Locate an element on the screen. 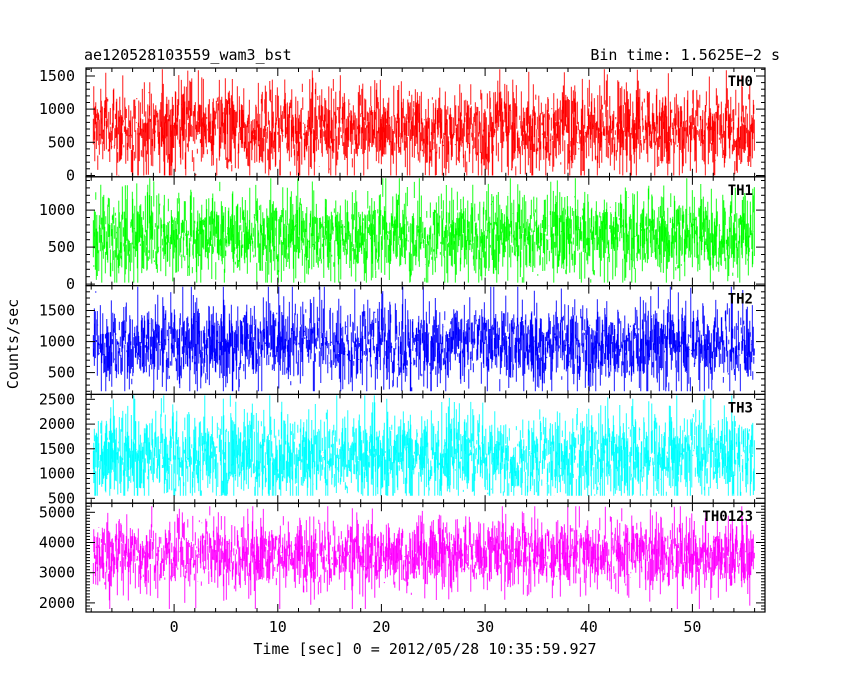 The width and height of the screenshot is (850, 680). y-tick-label-th0123: 3000 is located at coordinates (57, 573).